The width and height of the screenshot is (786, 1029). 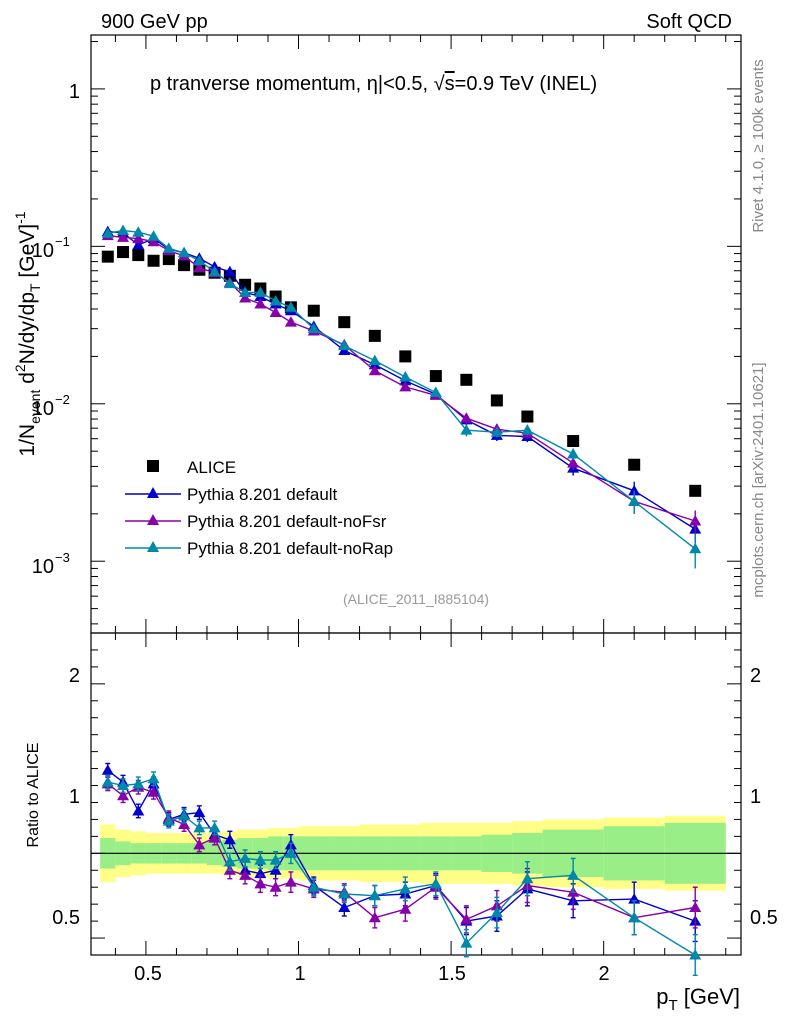 I want to click on legend-marker-norap, so click(x=153, y=546).